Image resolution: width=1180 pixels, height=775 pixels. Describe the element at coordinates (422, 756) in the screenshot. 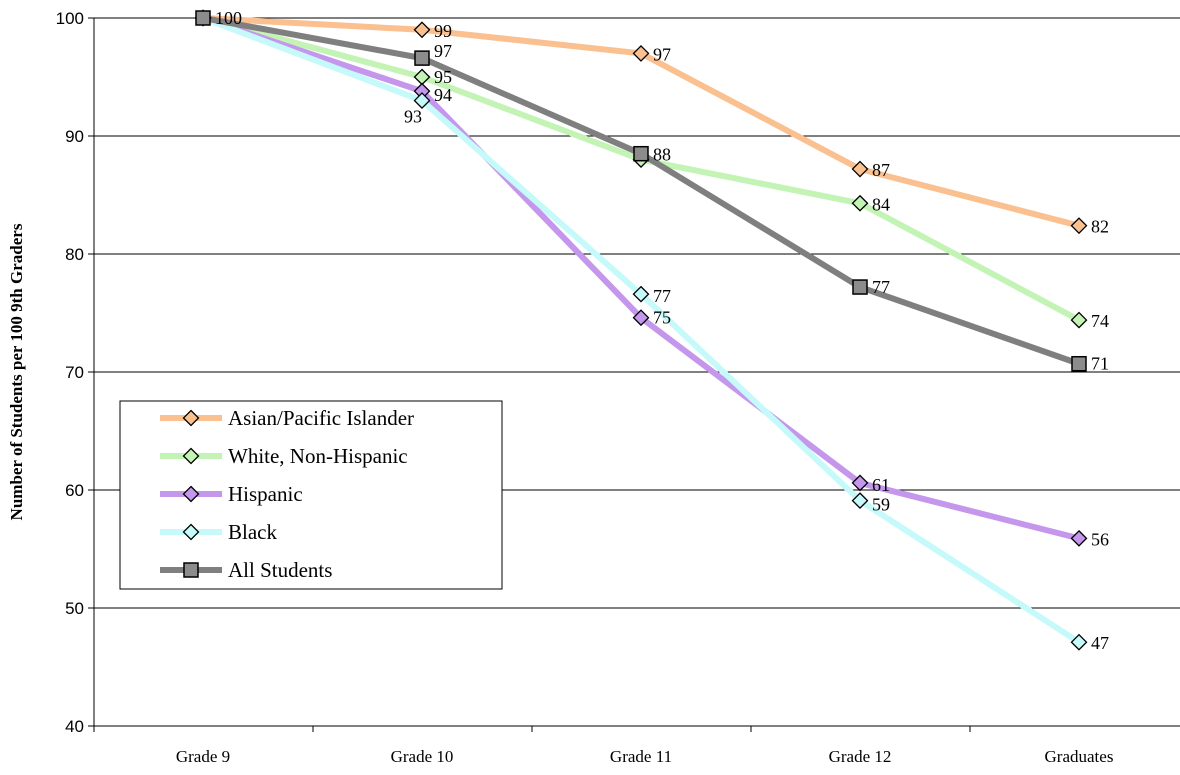

I see `x-tick-label: Grade 10` at that location.